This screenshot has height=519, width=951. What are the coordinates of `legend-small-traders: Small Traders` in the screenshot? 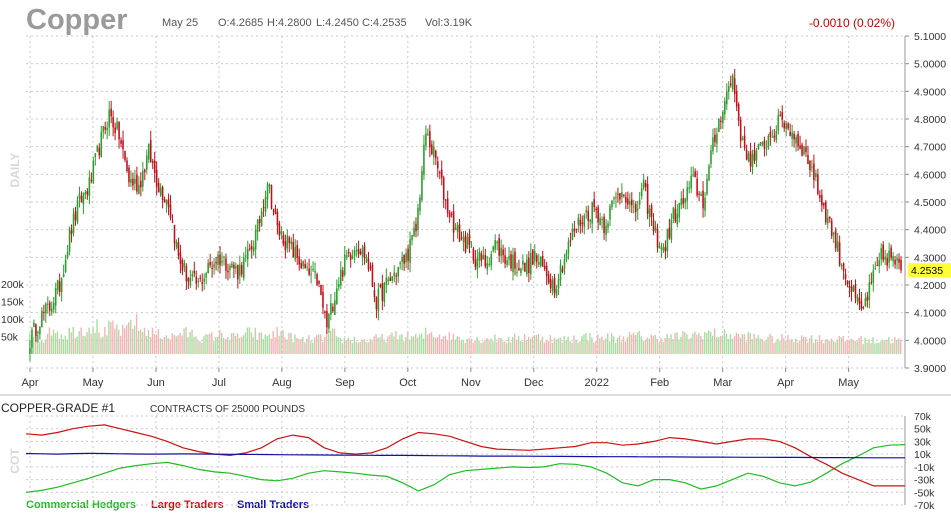 It's located at (273, 505).